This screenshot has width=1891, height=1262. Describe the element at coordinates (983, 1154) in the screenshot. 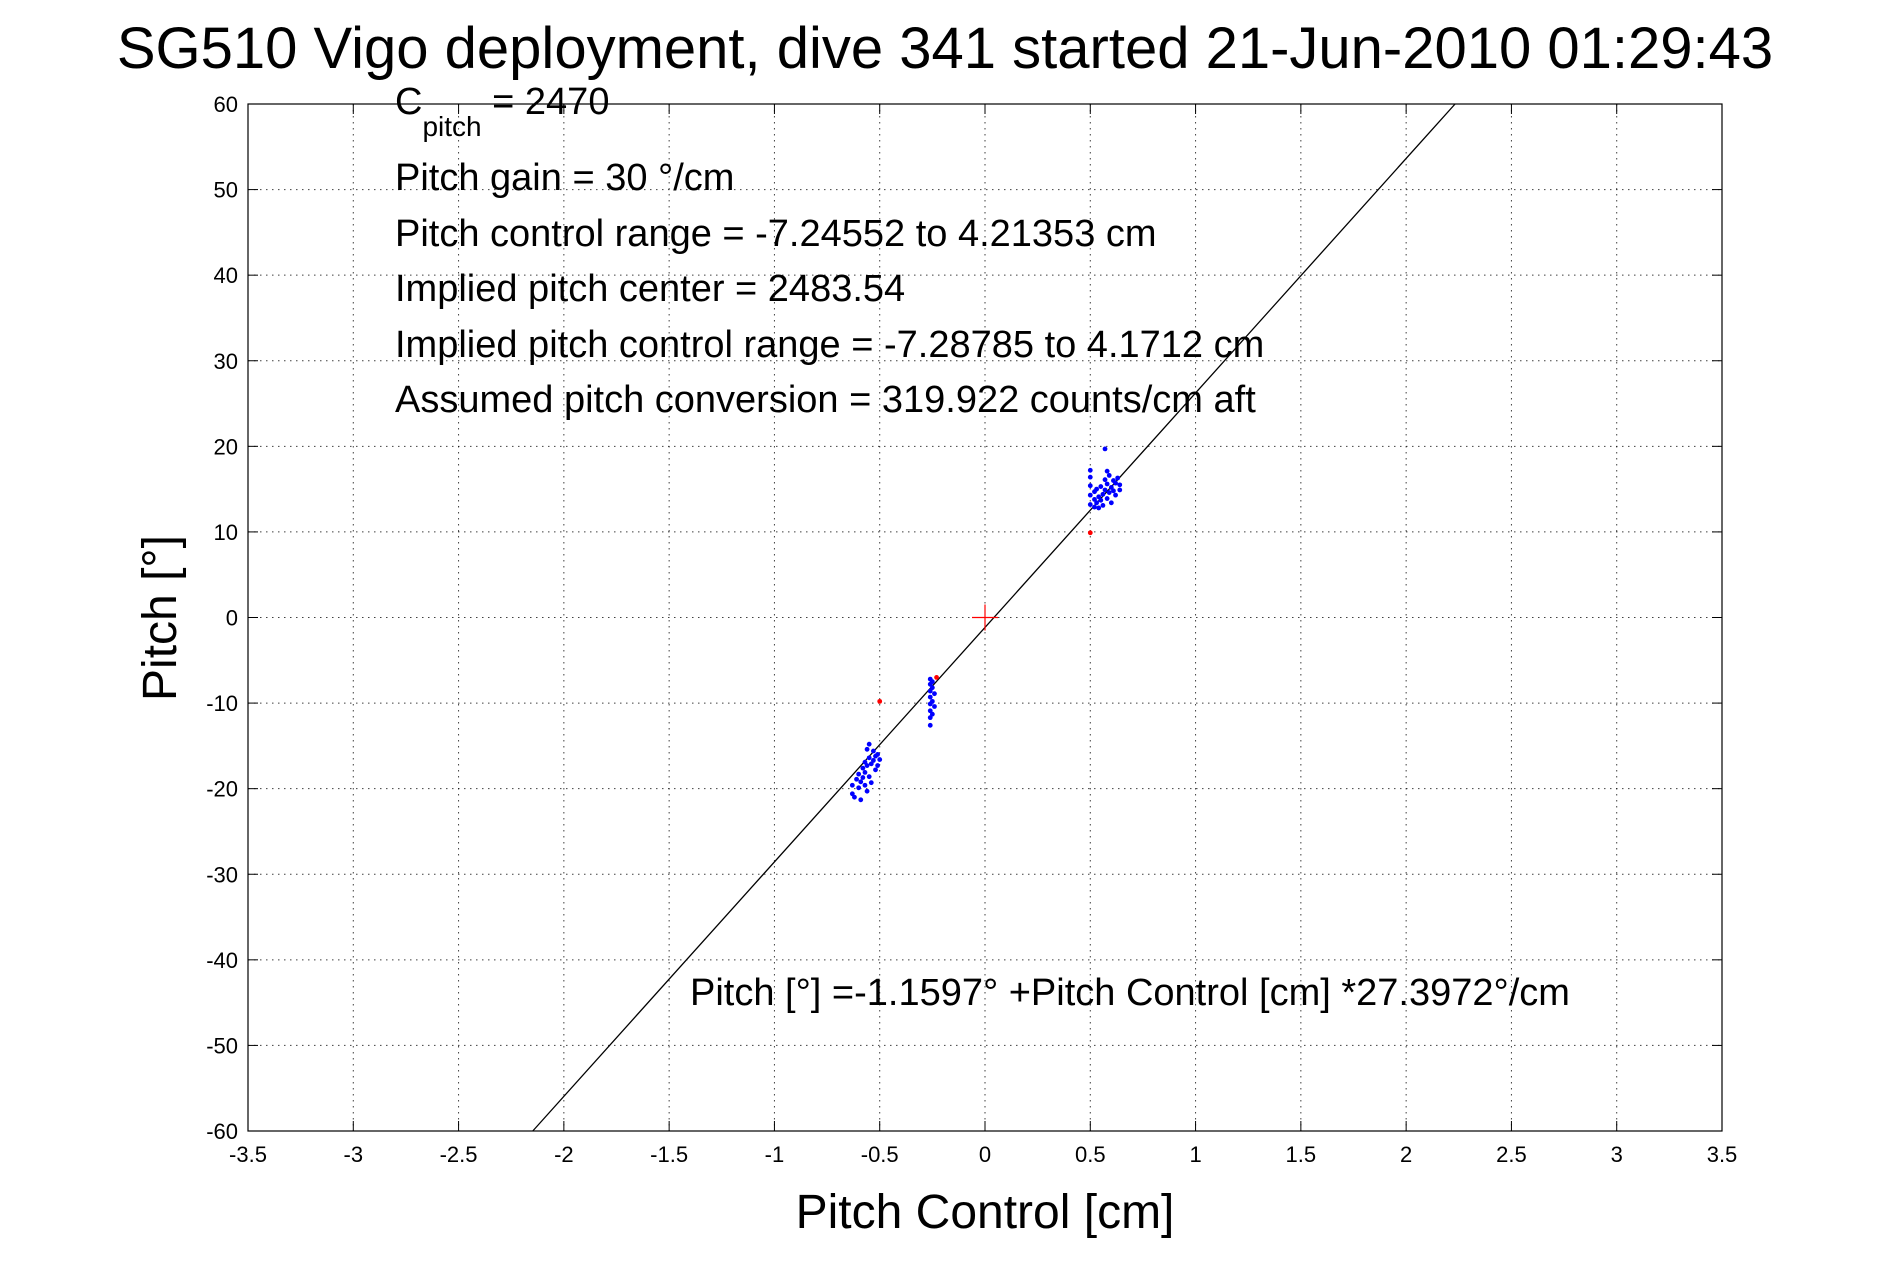

I see `x-tick-labels: -3.5 -3 -2.5 -2 -1.5 -1 -0.5 0 0.5 1 1.5 2 2.5 3 3.5` at that location.